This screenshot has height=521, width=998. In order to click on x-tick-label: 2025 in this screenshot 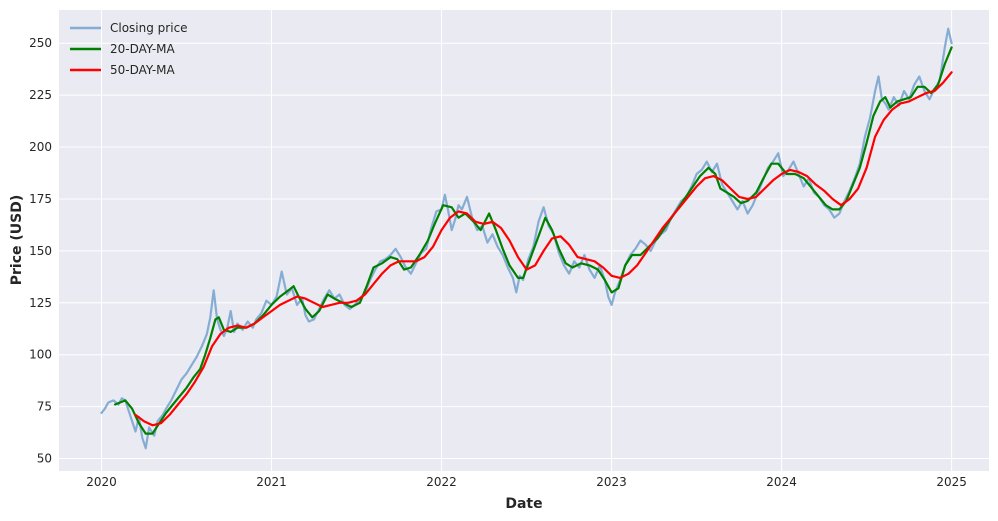, I will do `click(951, 482)`.